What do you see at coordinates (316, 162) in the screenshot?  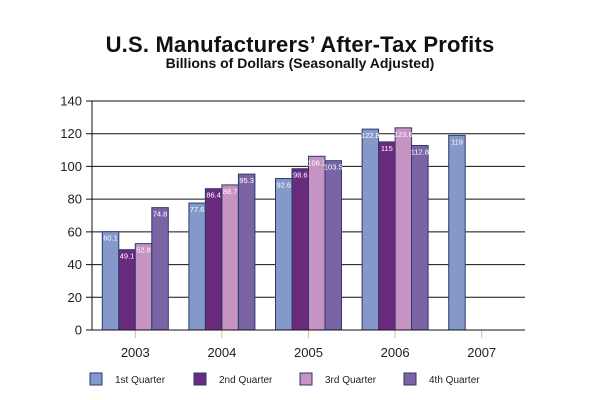 I see `data-label: 106.2` at bounding box center [316, 162].